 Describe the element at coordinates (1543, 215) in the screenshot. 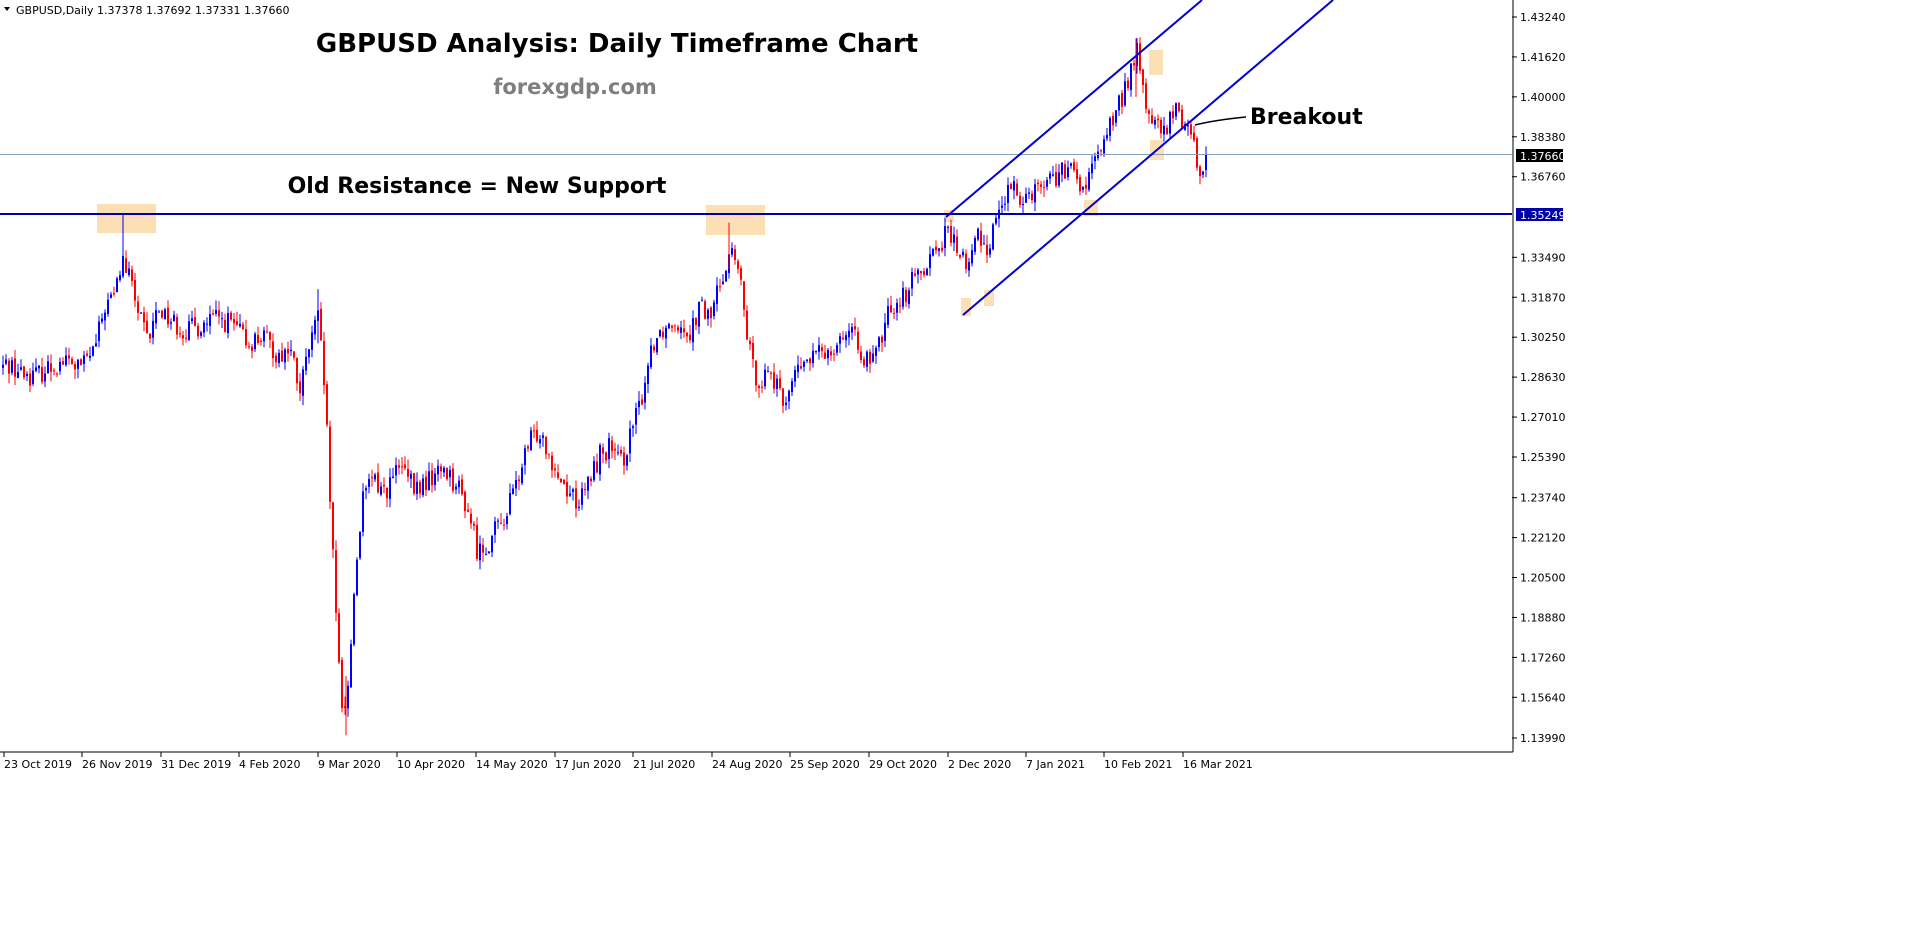

I see `support-price-label: 1.35249` at that location.